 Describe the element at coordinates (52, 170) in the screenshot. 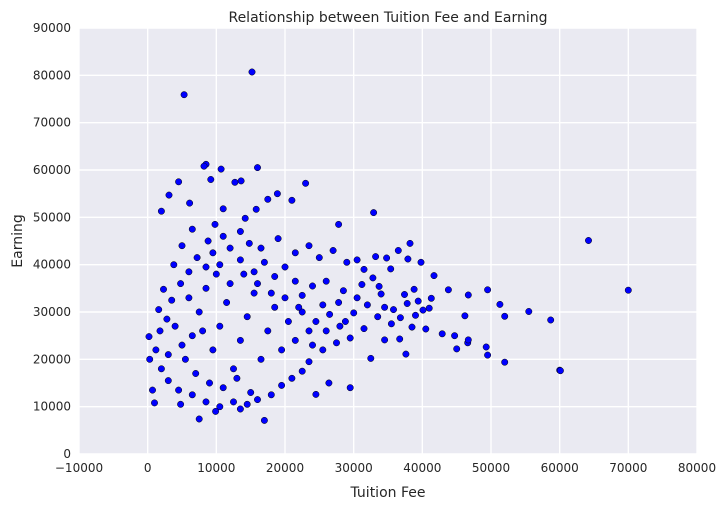

I see `y-tick-label: 60000` at that location.